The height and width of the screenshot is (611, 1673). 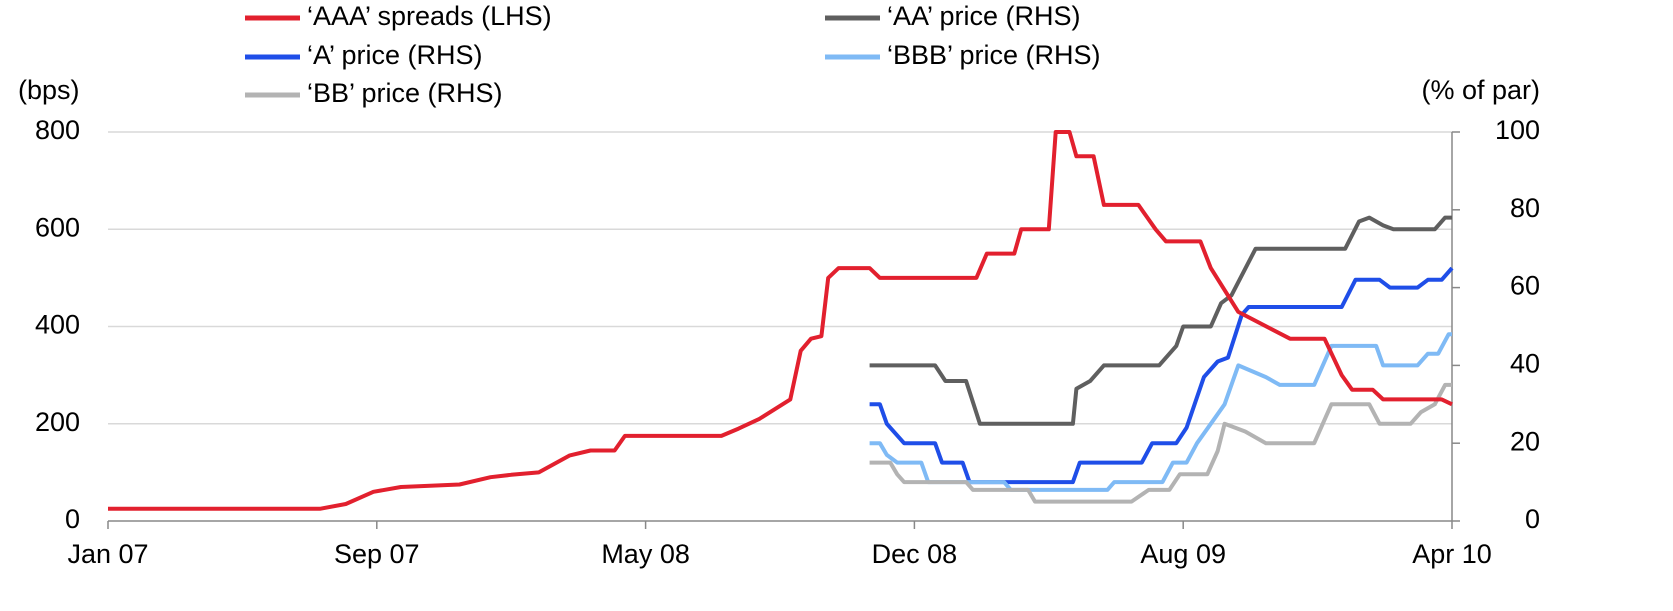 I want to click on y2-tick-label: 0, so click(x=1532, y=519).